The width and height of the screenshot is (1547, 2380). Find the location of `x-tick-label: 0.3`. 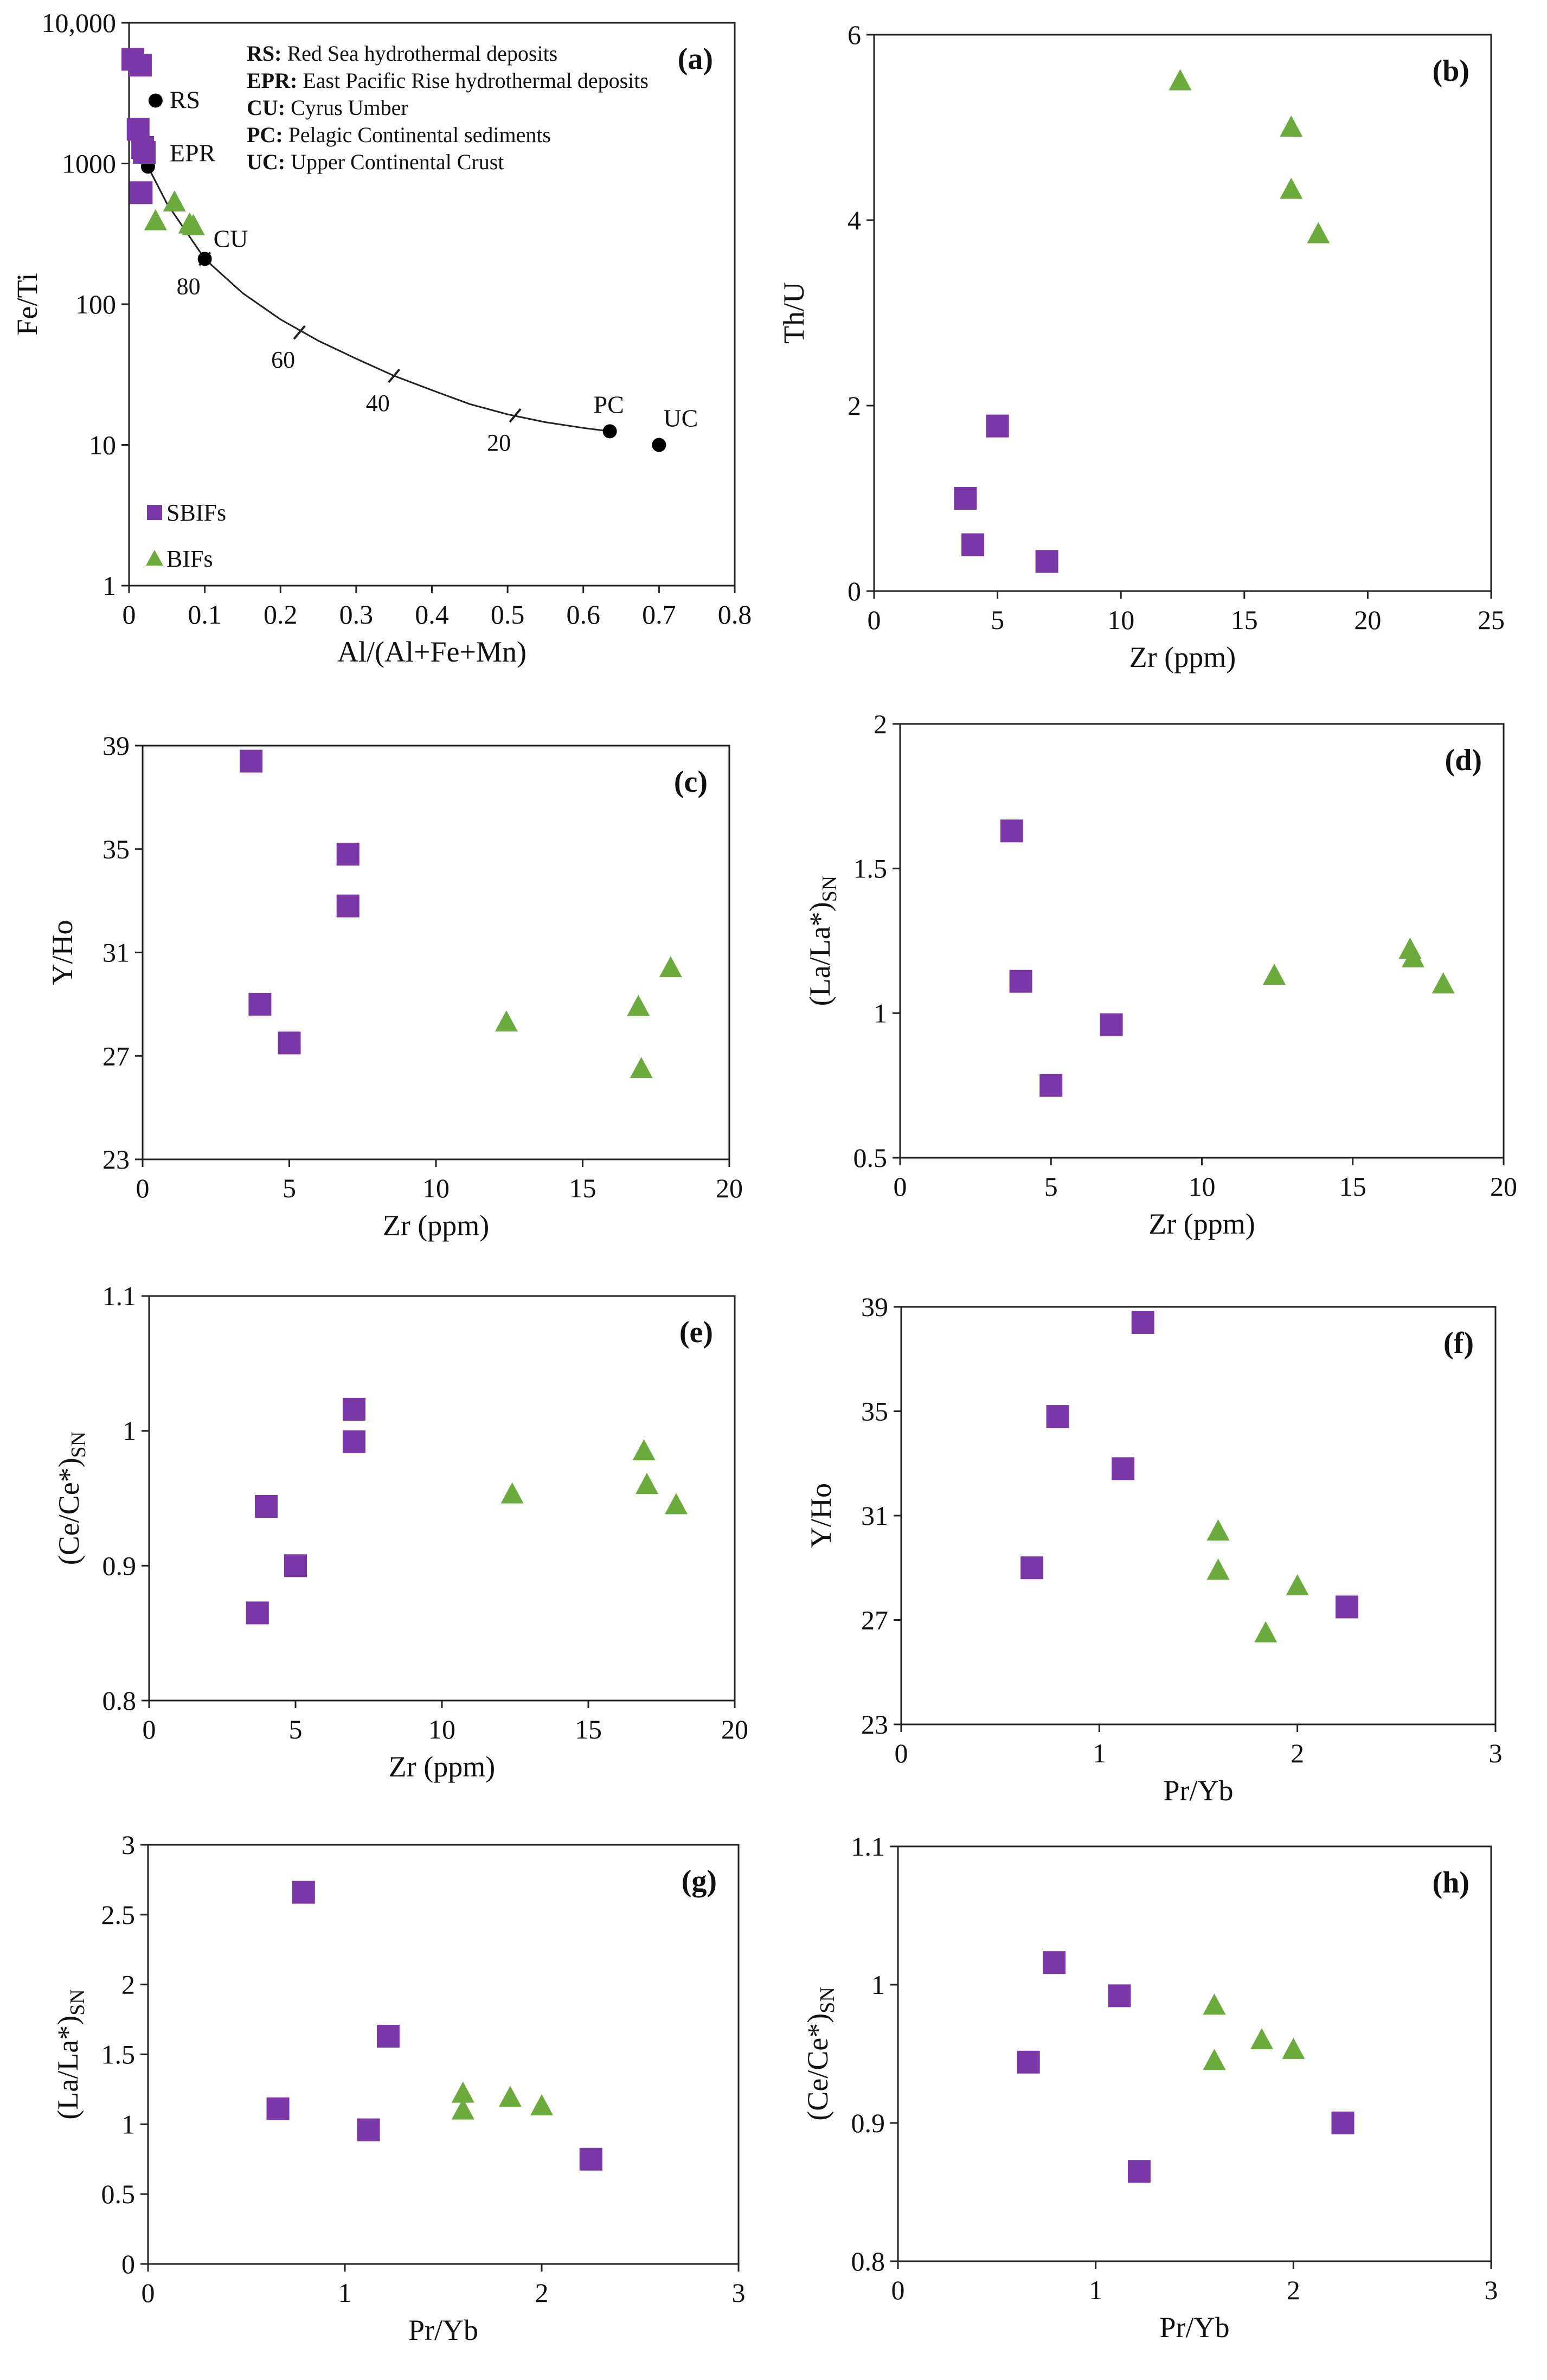

x-tick-label: 0.3 is located at coordinates (357, 615).